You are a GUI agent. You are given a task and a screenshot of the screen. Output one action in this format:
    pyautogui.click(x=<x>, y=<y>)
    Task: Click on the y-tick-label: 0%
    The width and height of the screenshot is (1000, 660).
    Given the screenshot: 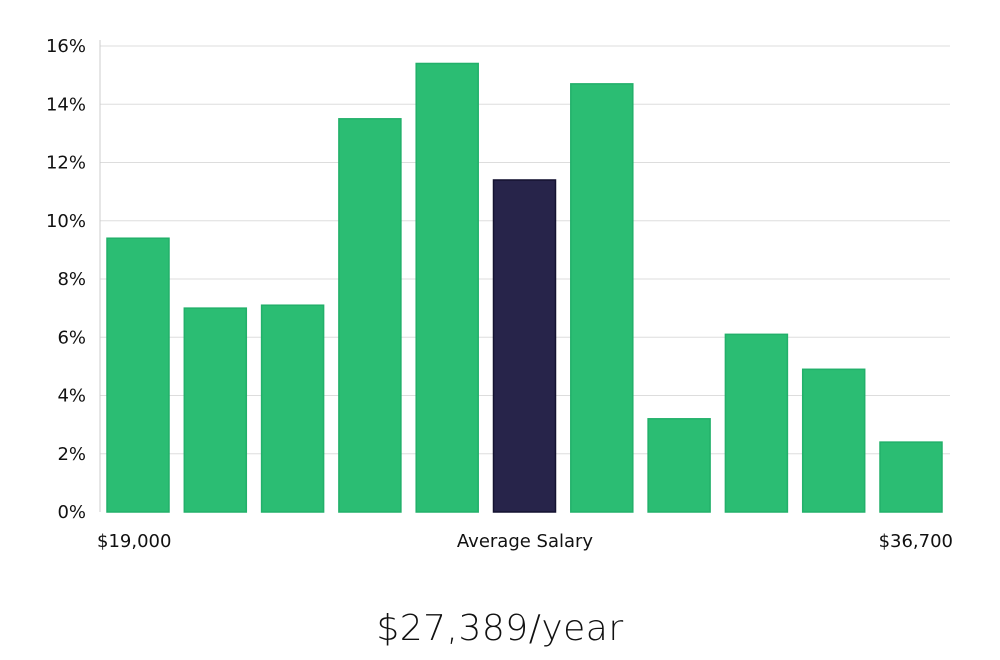 What is the action you would take?
    pyautogui.click(x=71, y=512)
    